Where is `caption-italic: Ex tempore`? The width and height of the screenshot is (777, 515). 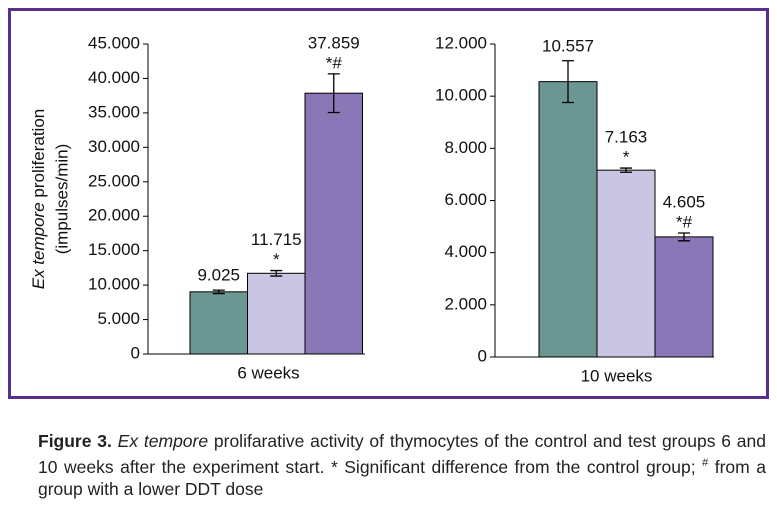
caption-italic: Ex tempore is located at coordinates (163, 441).